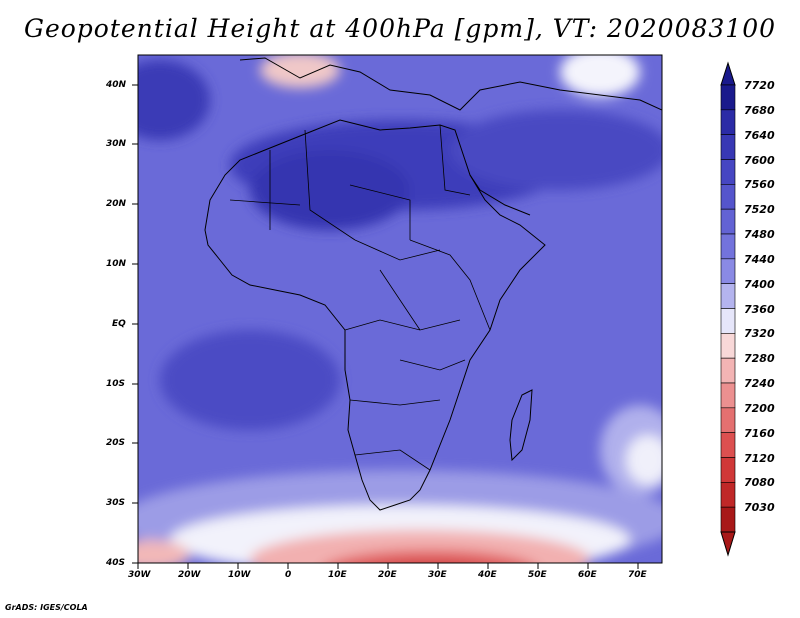 This screenshot has width=800, height=618. I want to click on colorbar-label: 7320, so click(759, 334).